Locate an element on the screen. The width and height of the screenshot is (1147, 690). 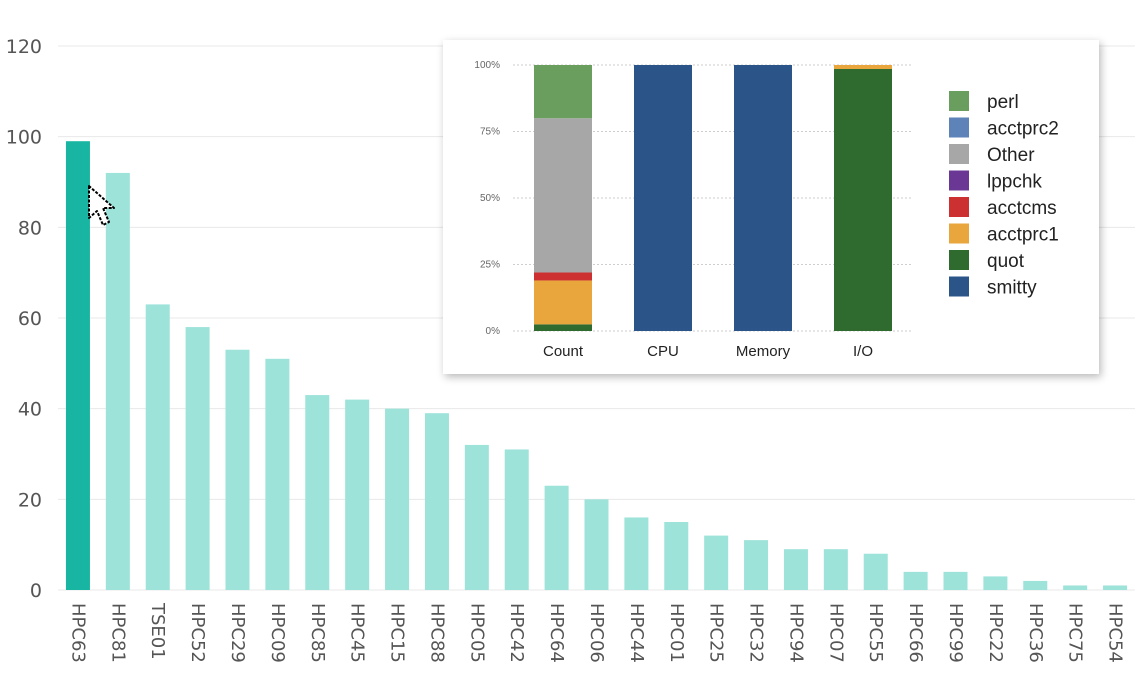
main-x-tick-label: HPC32 is located at coordinates (756, 633).